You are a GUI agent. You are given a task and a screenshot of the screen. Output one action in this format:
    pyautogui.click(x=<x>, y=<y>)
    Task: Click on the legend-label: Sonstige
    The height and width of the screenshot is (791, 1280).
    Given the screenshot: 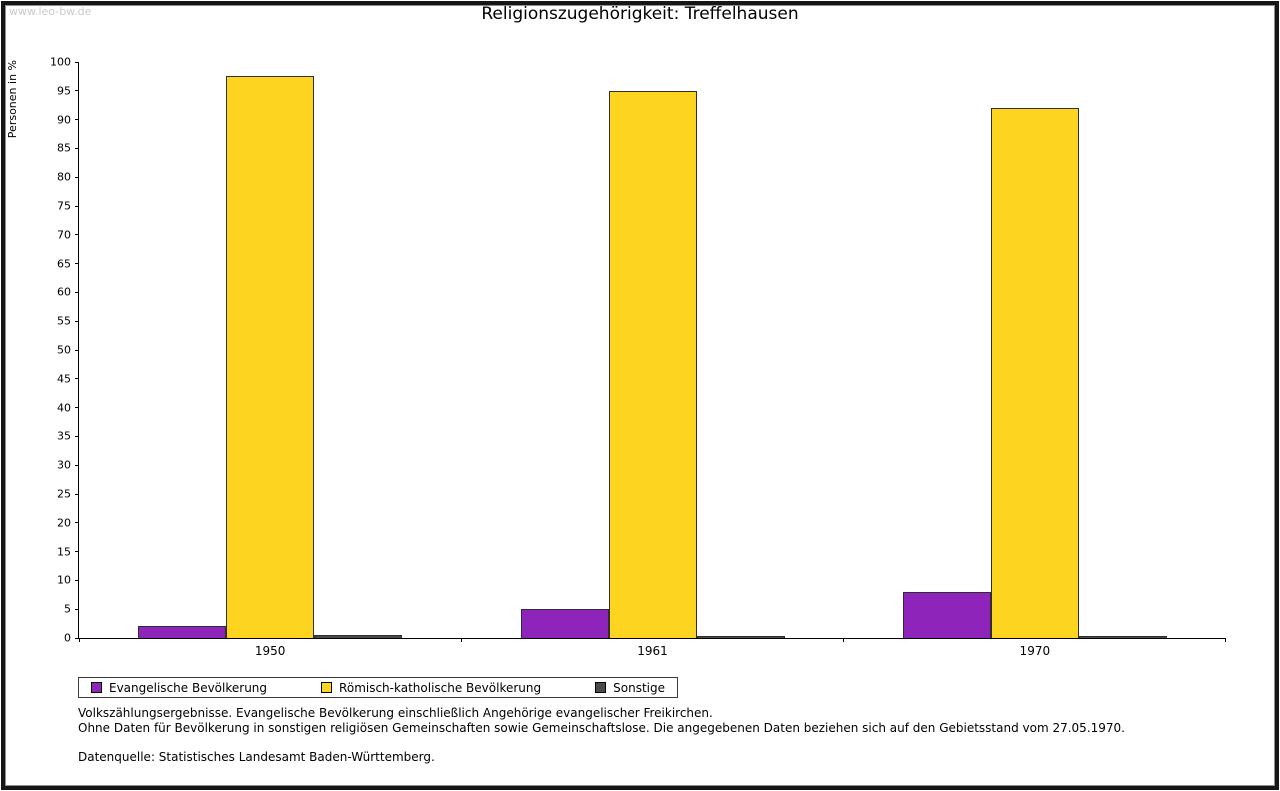 What is the action you would take?
    pyautogui.click(x=639, y=687)
    